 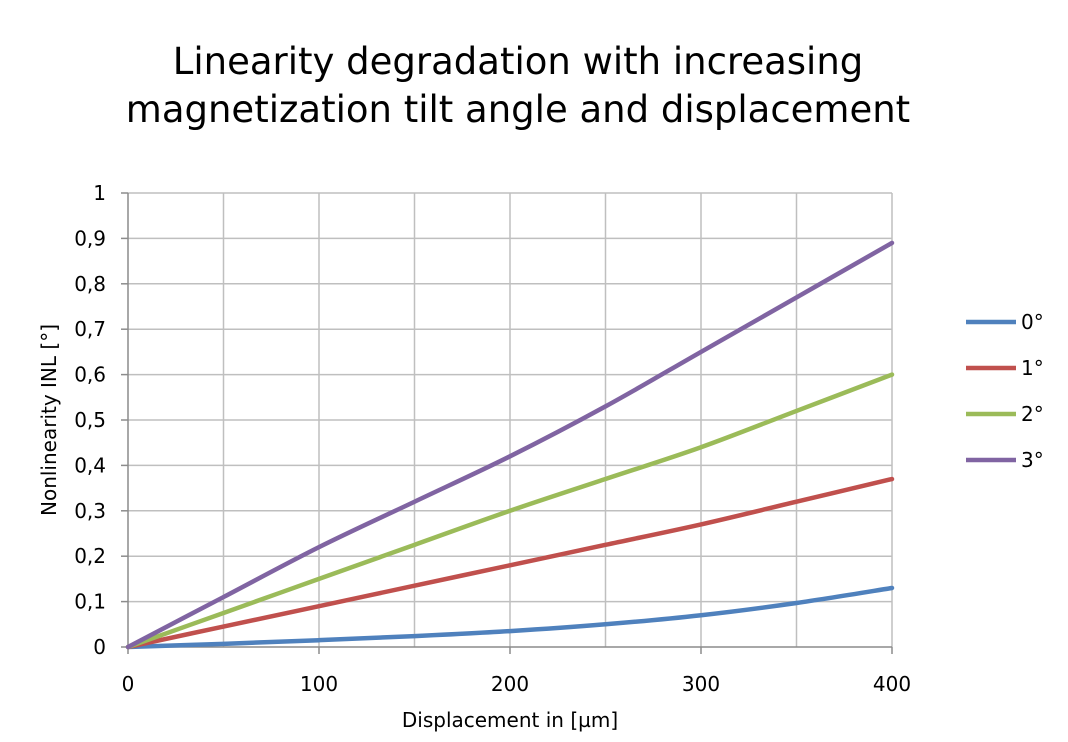 What do you see at coordinates (99, 647) in the screenshot?
I see `y-tick-label: 0` at bounding box center [99, 647].